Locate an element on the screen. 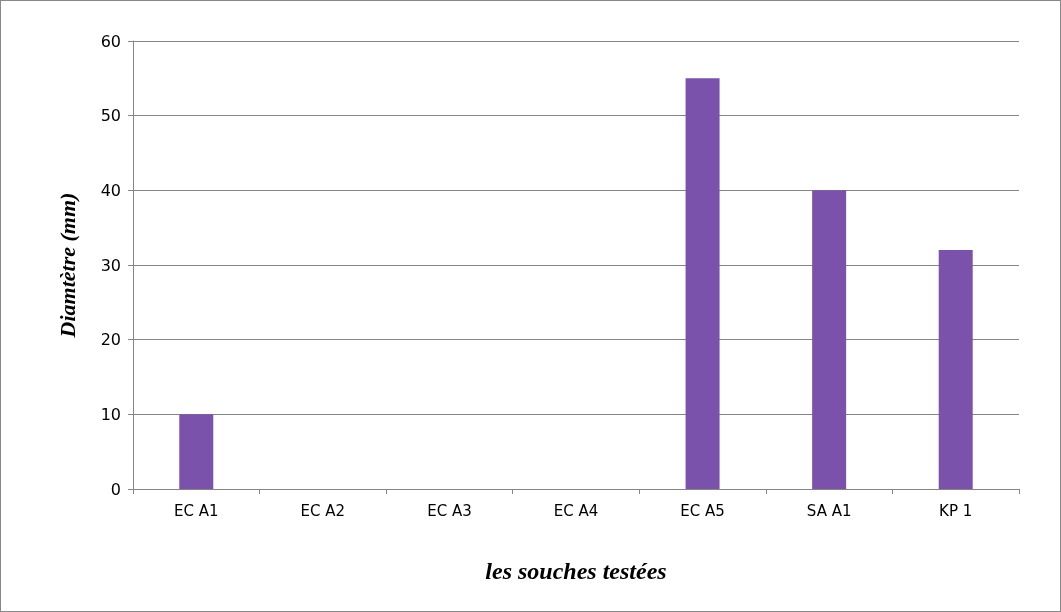 The image size is (1061, 612). x-tick-label: EC A4 is located at coordinates (576, 510).